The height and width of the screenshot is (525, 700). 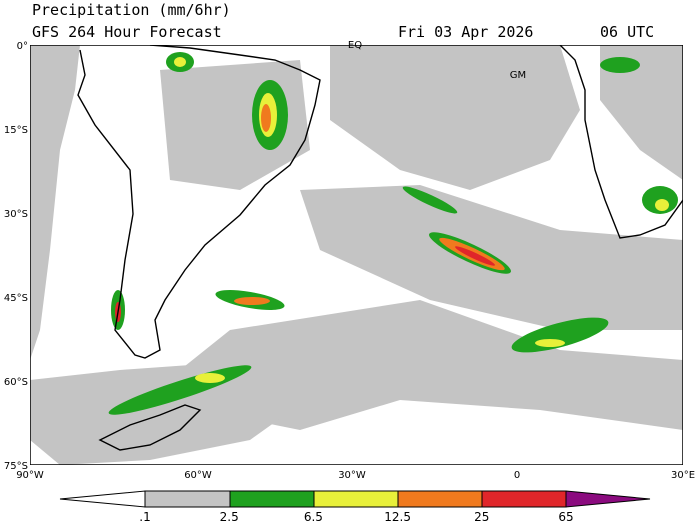 What do you see at coordinates (397, 517) in the screenshot?
I see `colorbar-label: 12.5` at bounding box center [397, 517].